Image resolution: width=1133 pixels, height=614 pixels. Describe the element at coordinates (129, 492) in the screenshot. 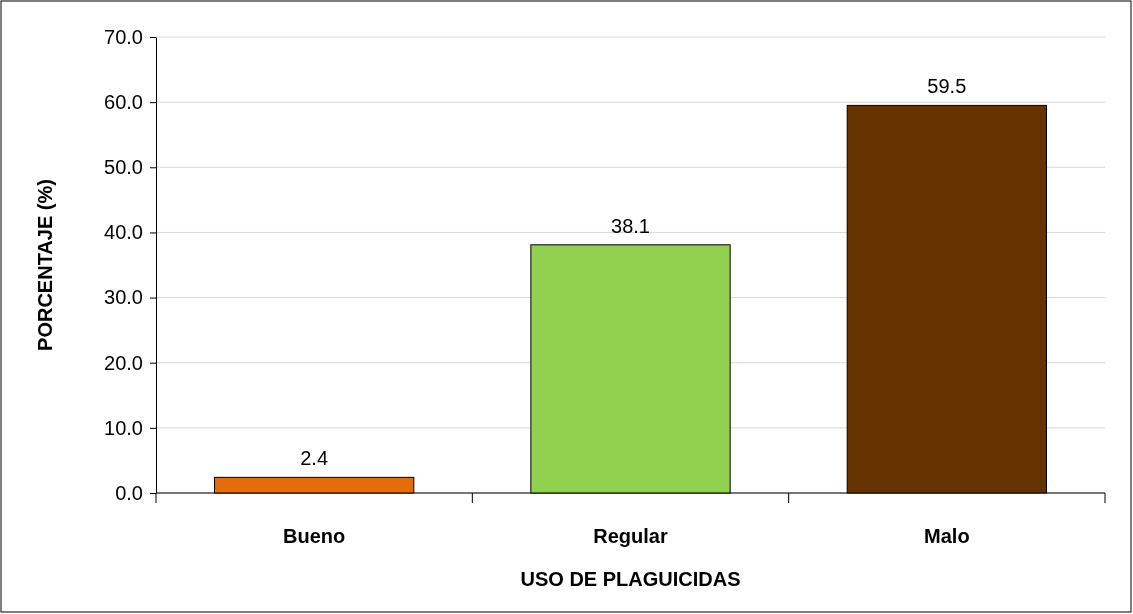

I see `y-tick-label: 0.0` at that location.